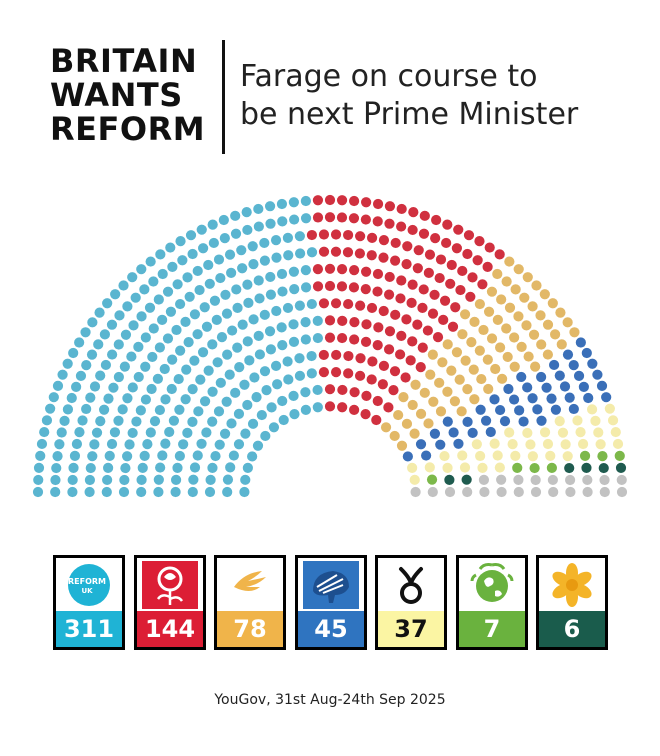 This screenshot has width=660, height=756. Describe the element at coordinates (409, 114) in the screenshot. I see `headline-line-2: be next Prime Minister` at that location.